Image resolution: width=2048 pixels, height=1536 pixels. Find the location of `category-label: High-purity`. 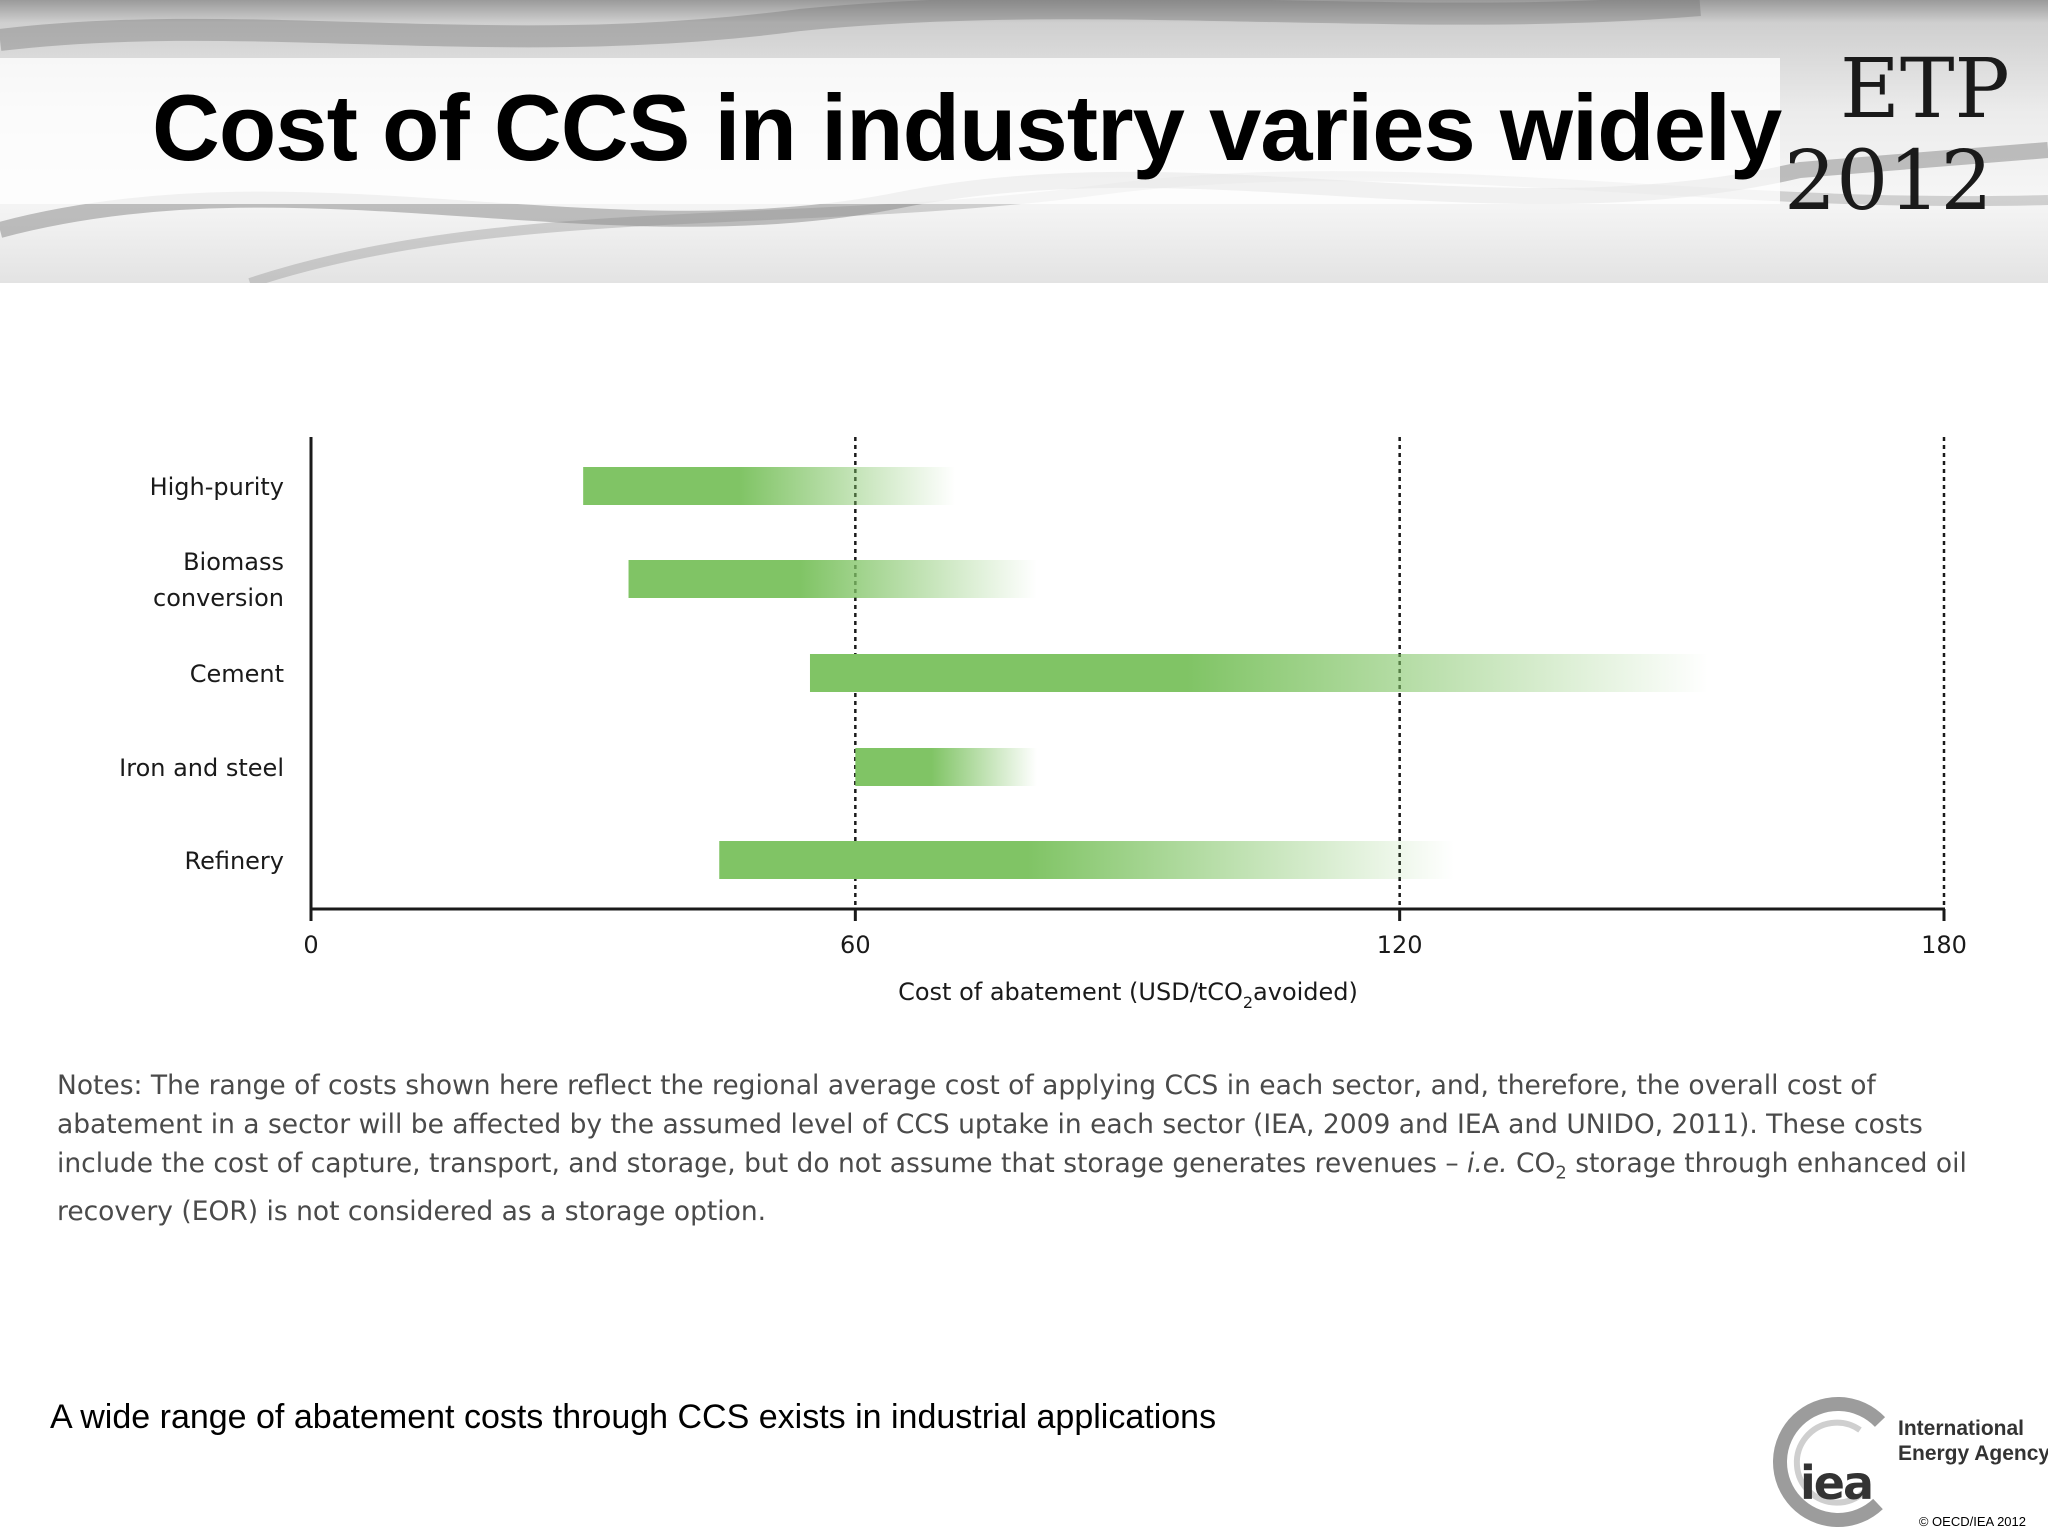

category-label: High-purity is located at coordinates (217, 487).